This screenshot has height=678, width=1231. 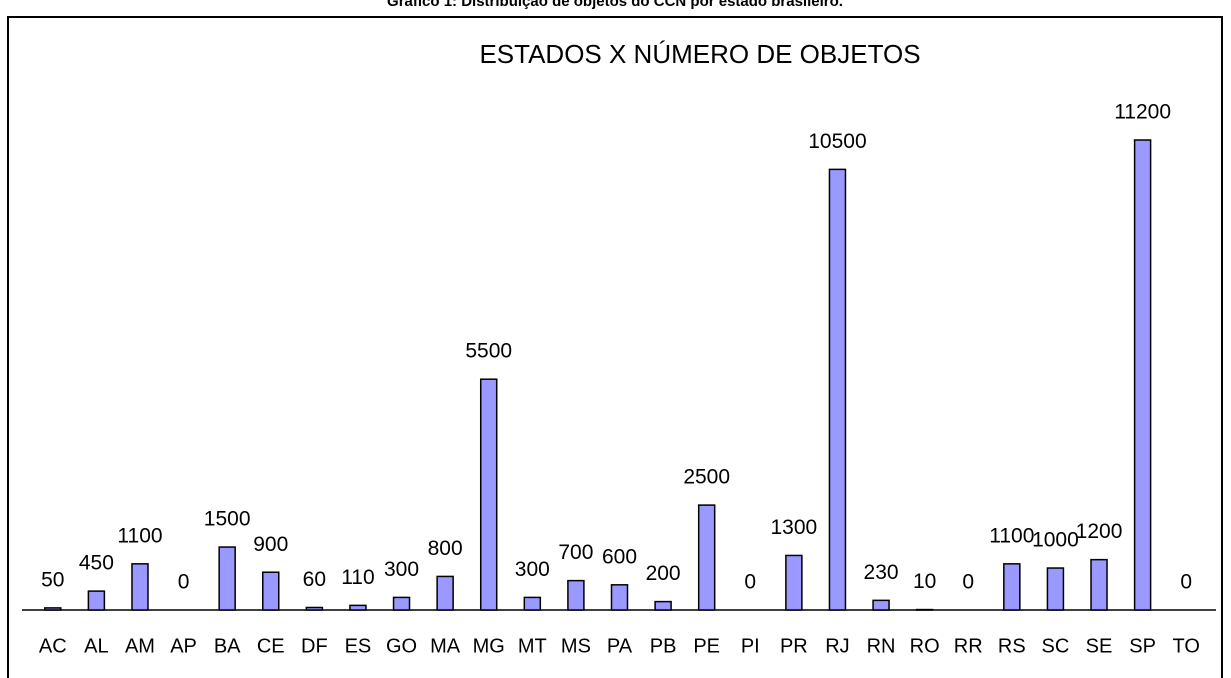 What do you see at coordinates (794, 527) in the screenshot?
I see `data-label: 1300` at bounding box center [794, 527].